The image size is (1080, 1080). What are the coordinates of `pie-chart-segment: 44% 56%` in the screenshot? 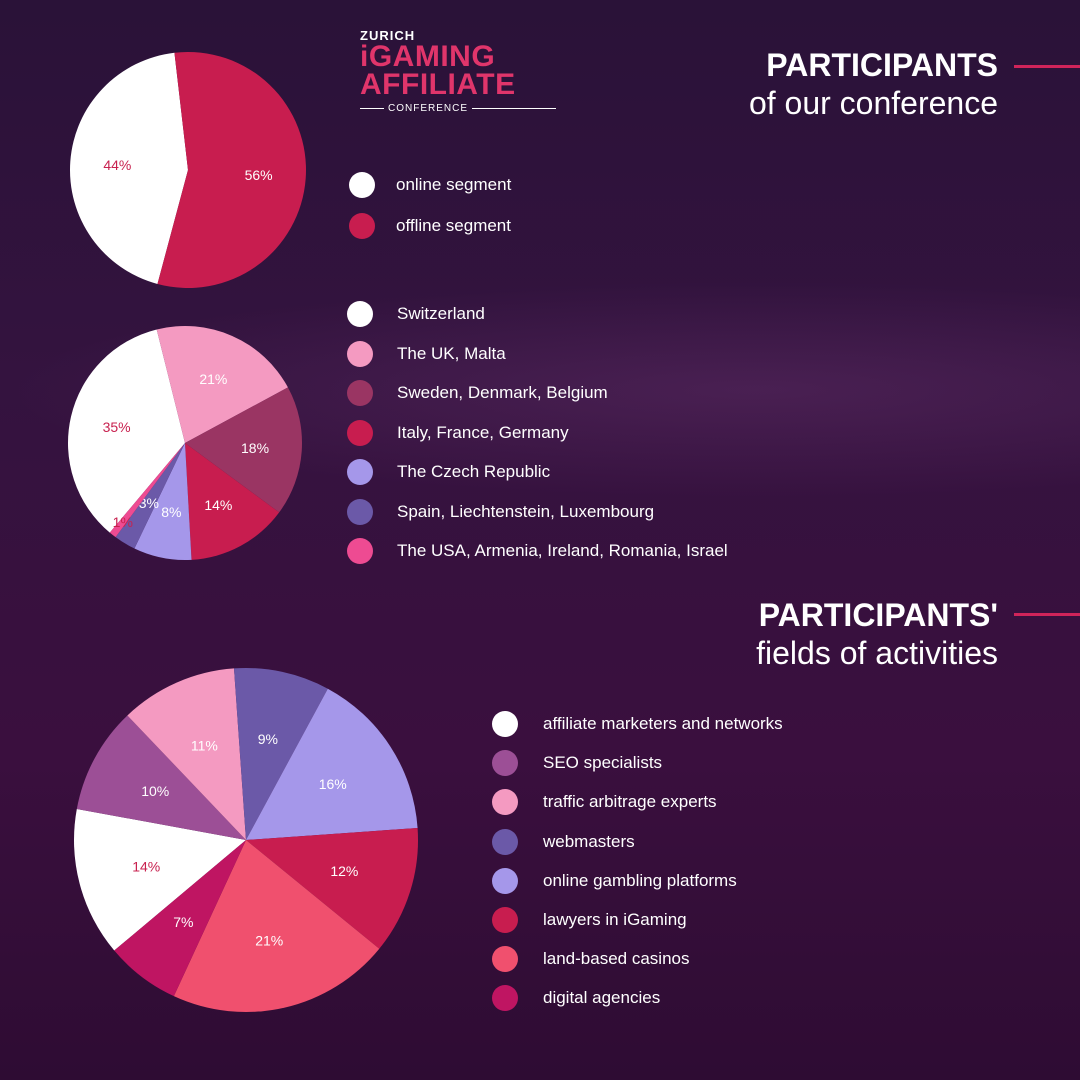 It's located at (188, 170).